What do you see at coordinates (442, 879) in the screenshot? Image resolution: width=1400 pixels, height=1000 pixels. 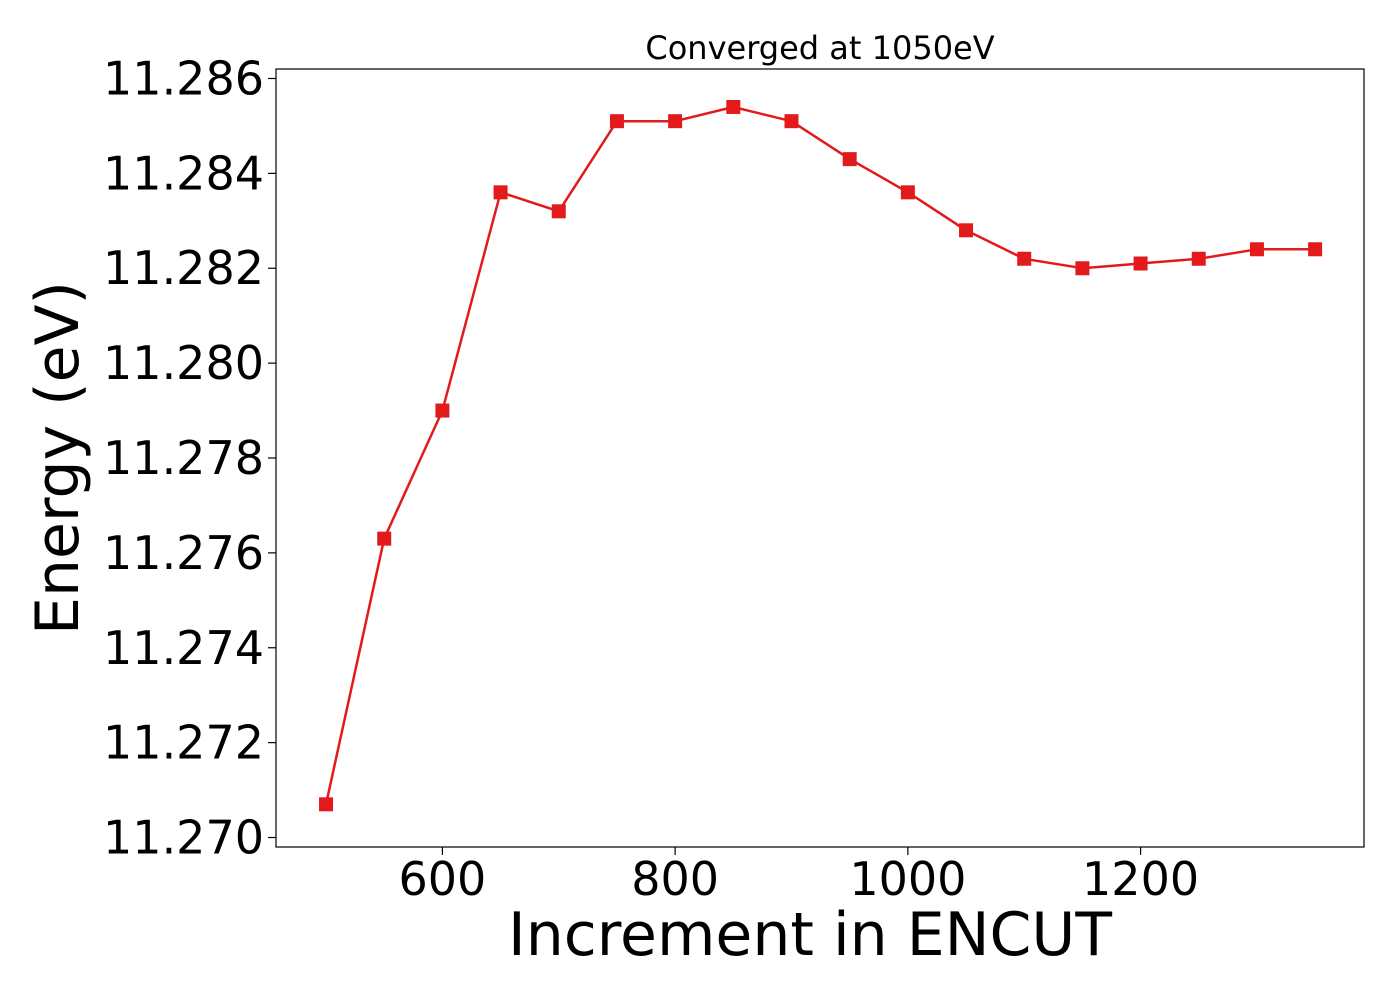 I see `x-tick-label: 600` at bounding box center [442, 879].